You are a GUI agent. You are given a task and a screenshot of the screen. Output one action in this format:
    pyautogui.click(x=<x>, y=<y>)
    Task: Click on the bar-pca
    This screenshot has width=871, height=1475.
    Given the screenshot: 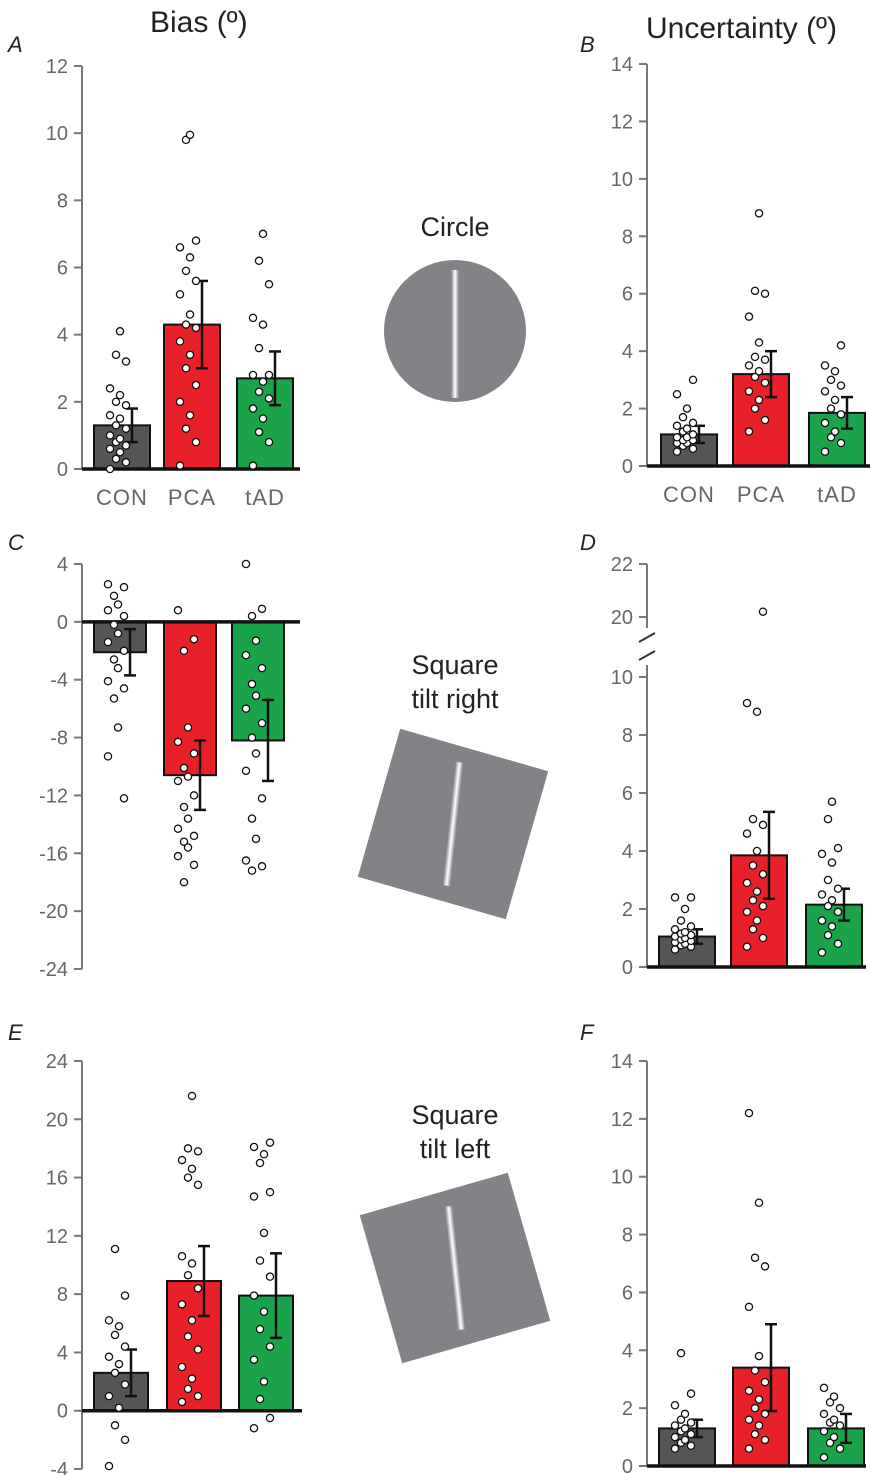 What is the action you would take?
    pyautogui.click(x=190, y=698)
    